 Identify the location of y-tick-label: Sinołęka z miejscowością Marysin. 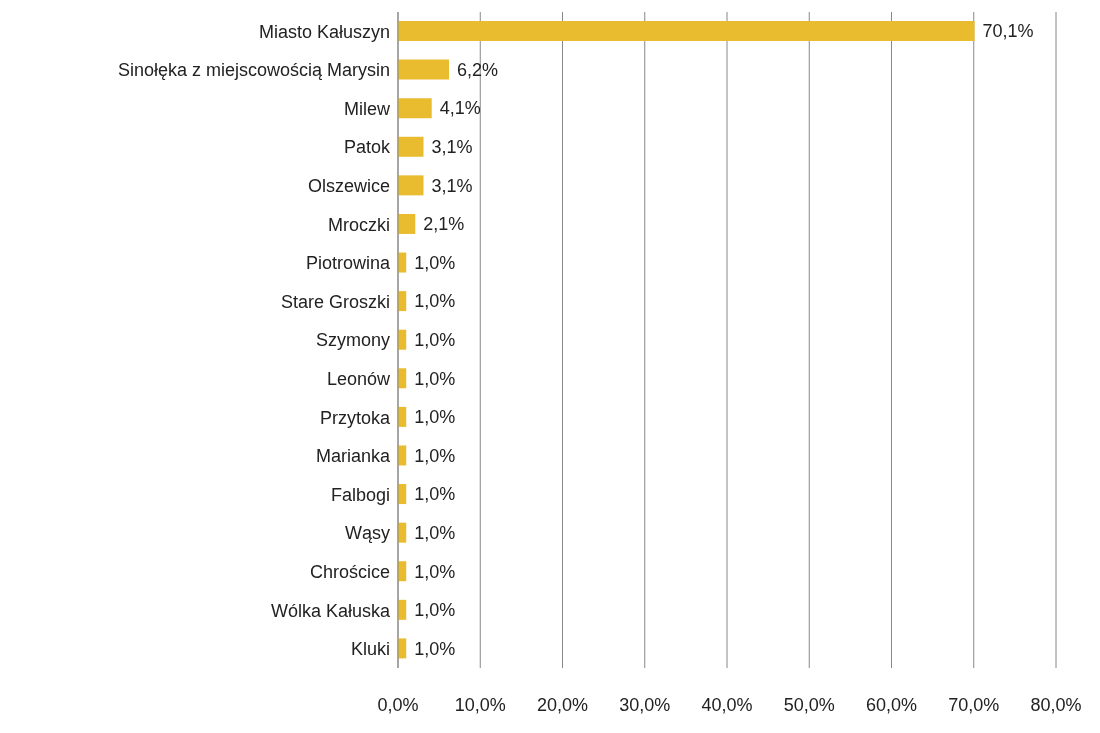
(253, 70).